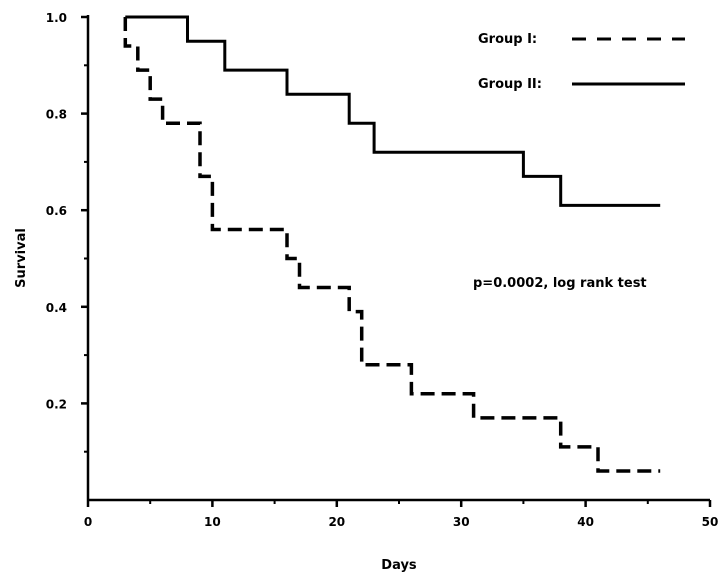 The width and height of the screenshot is (722, 575). I want to click on x-tick-label: 40, so click(585, 522).